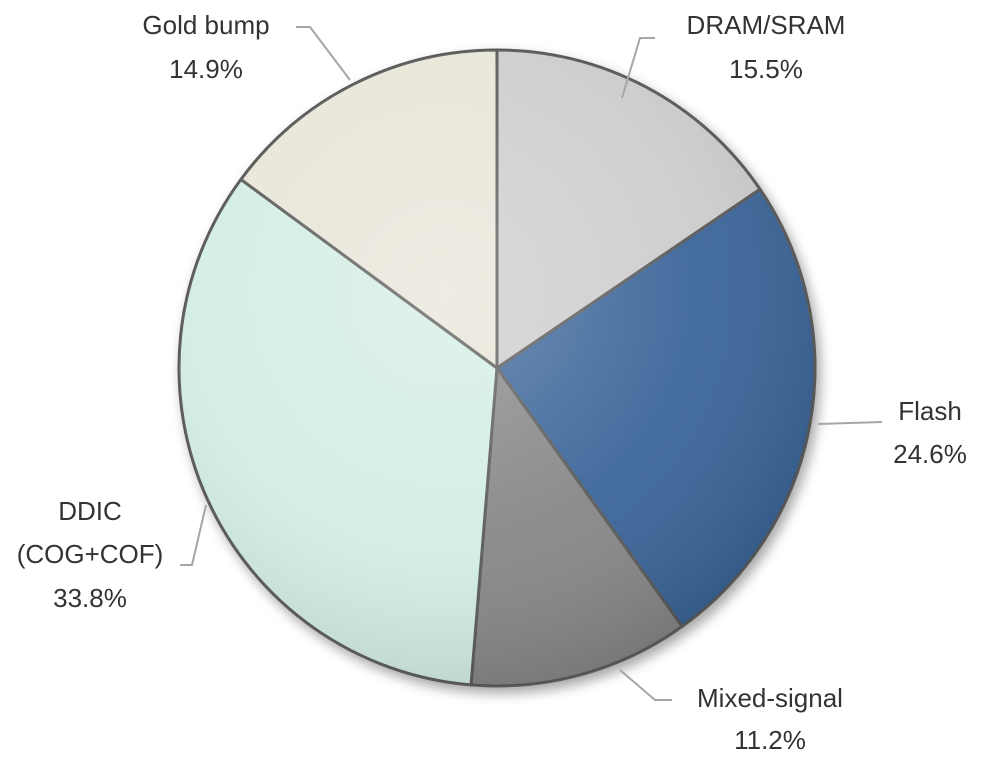  I want to click on slice-value-ddic: 33.8%, so click(90, 598).